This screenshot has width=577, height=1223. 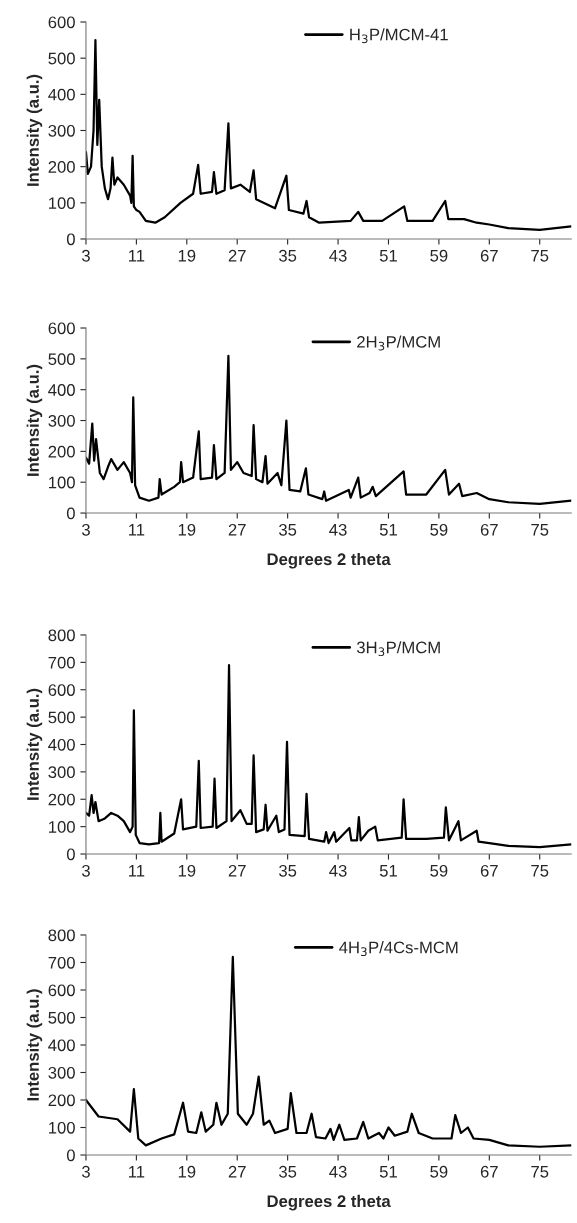 I want to click on legend-label: 4H$_{3}$P/4Cs-MCM, so click(x=398, y=949).